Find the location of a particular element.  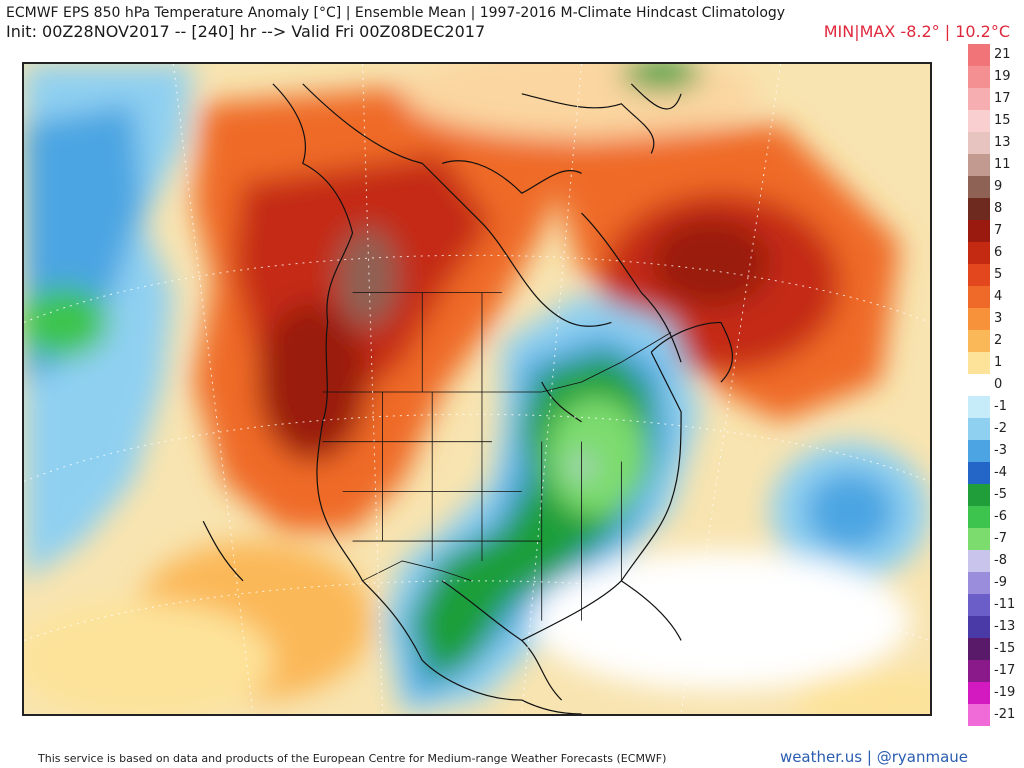

legend-label: 1 is located at coordinates (998, 362).